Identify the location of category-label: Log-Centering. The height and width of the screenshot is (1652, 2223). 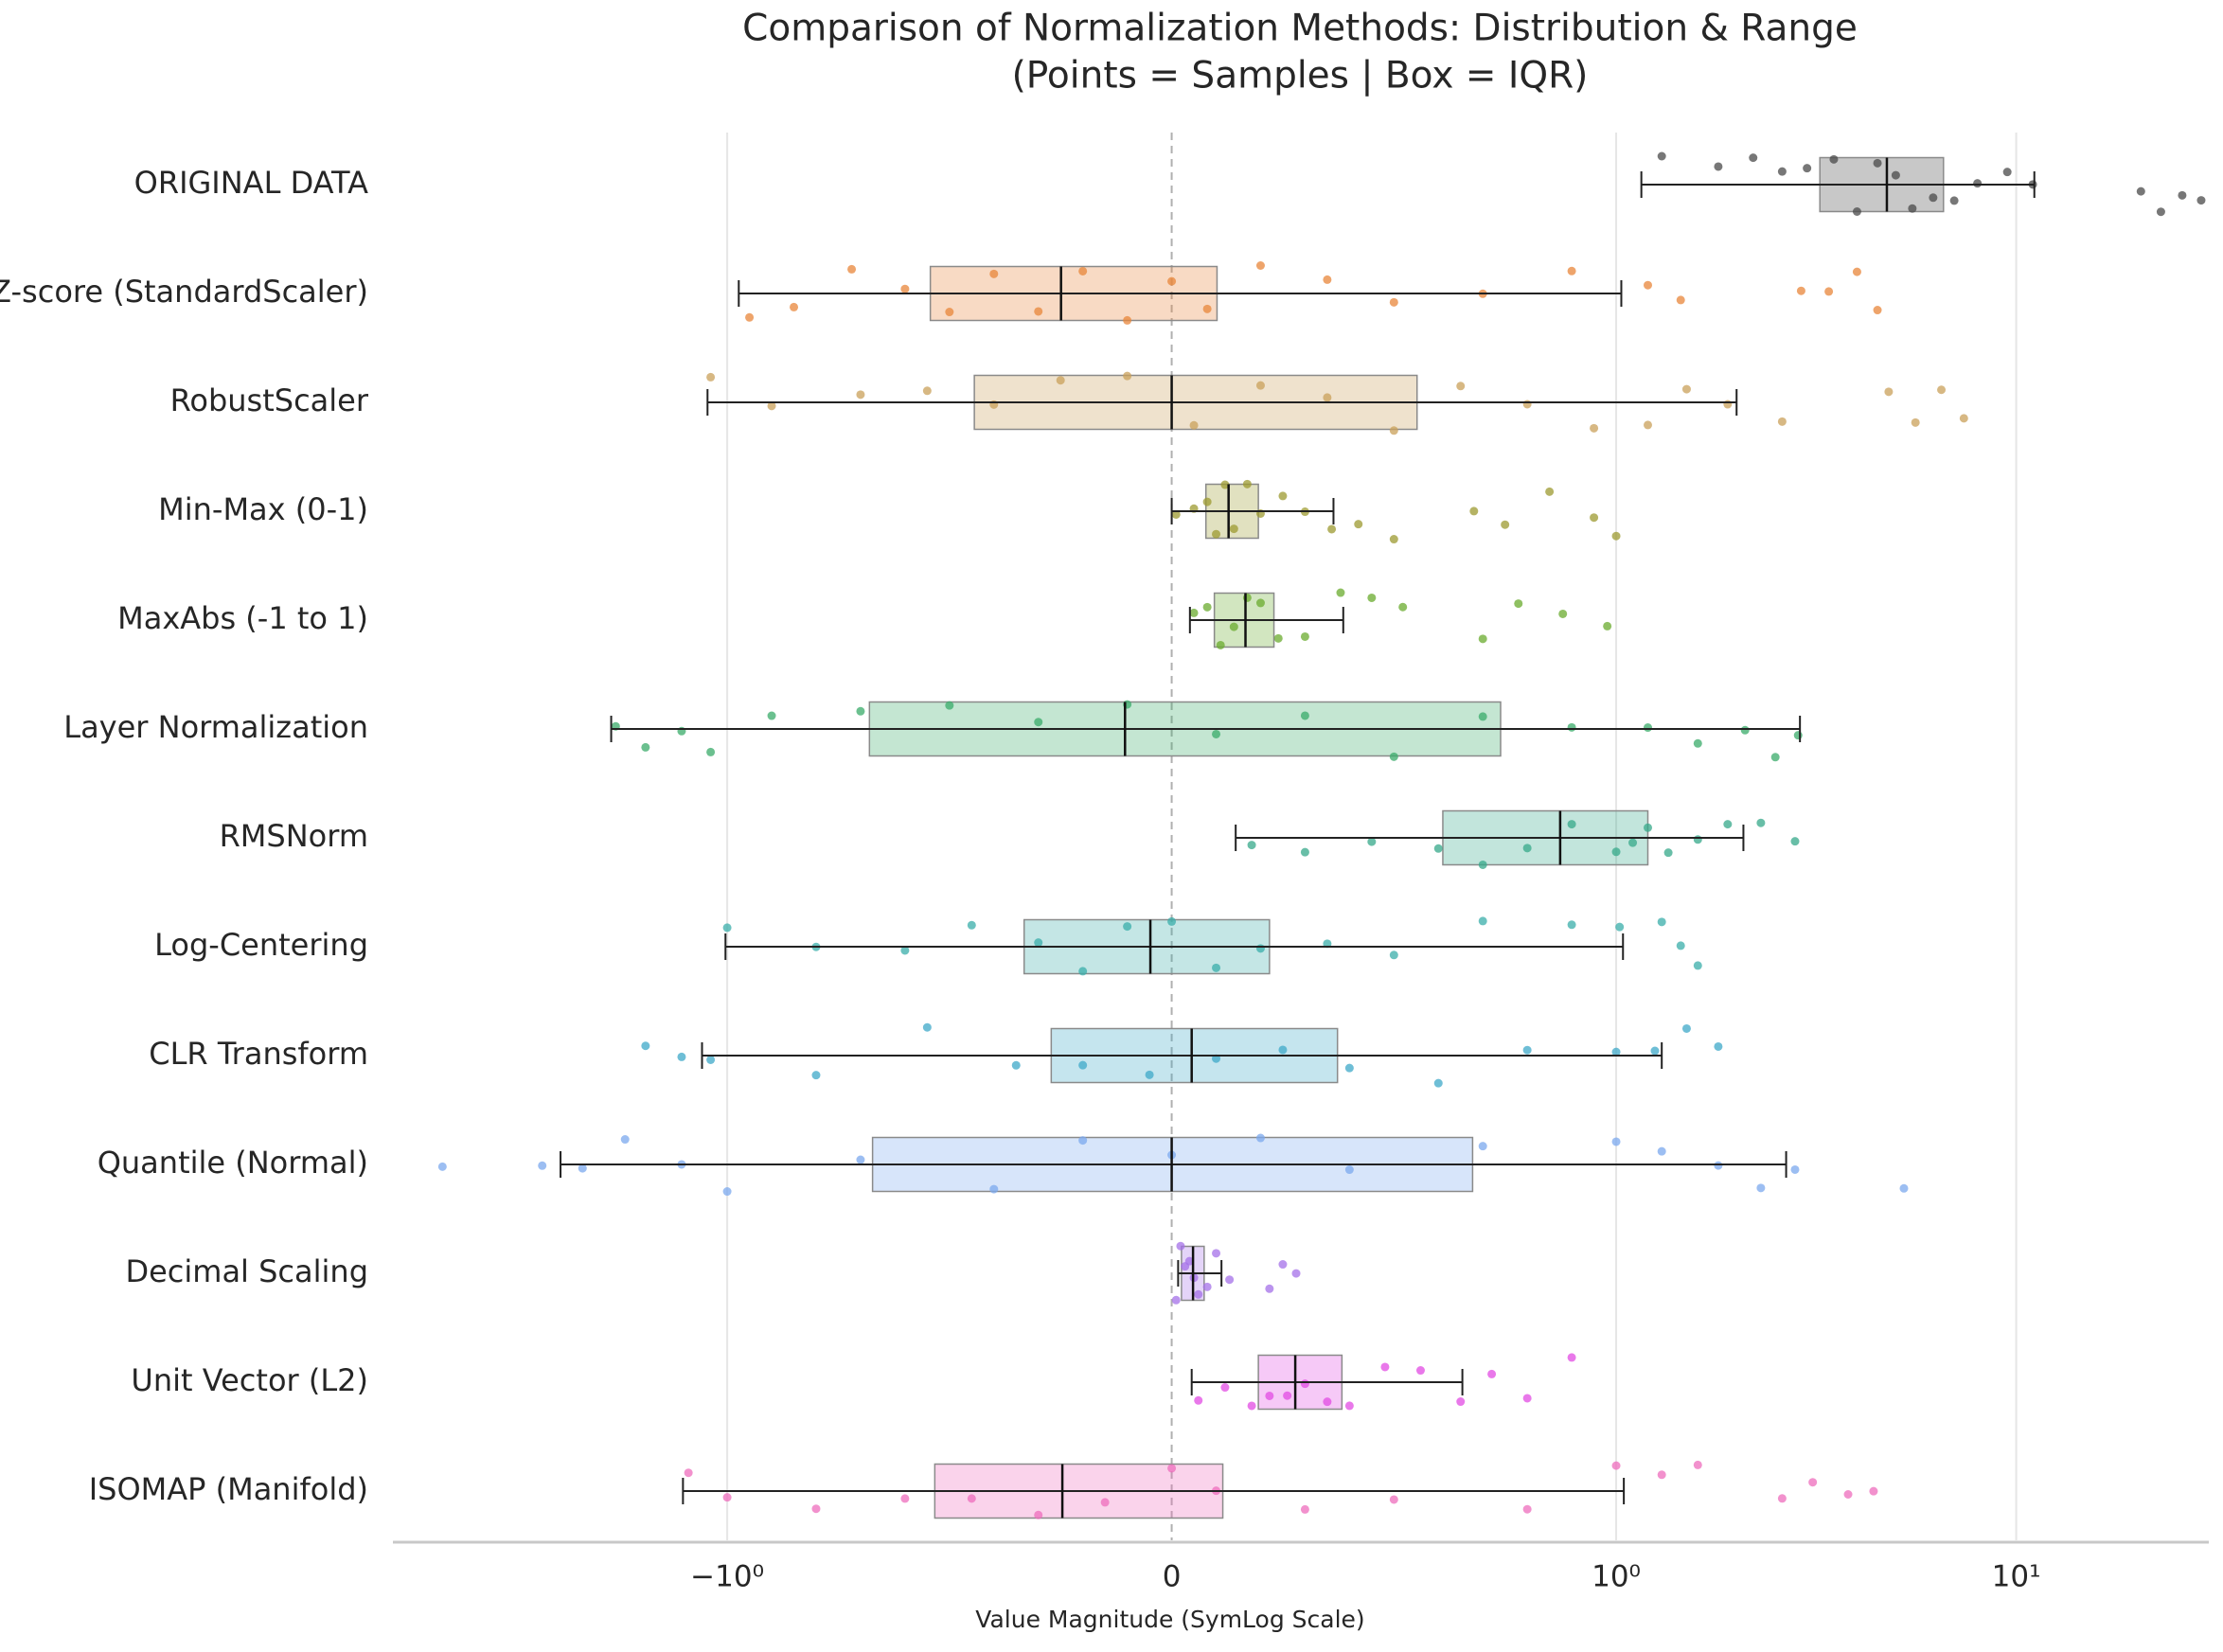
(261, 945).